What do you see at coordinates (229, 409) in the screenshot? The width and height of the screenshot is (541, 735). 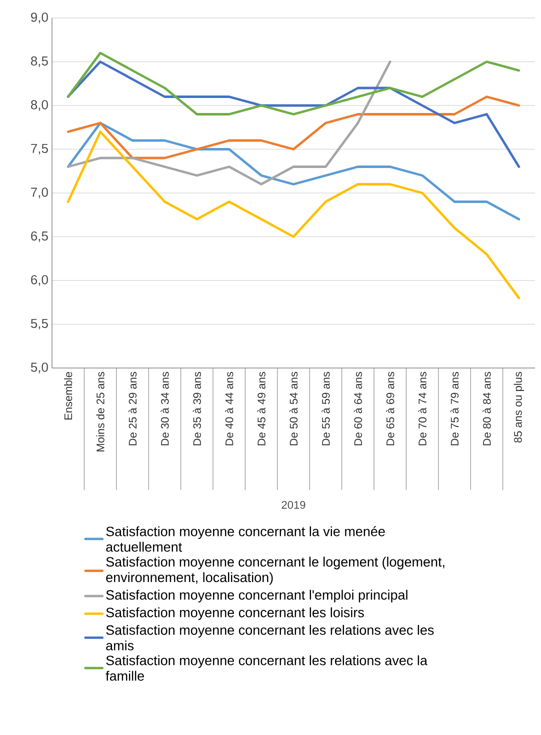 I see `x-tick-label: De 40 à 44 ans` at bounding box center [229, 409].